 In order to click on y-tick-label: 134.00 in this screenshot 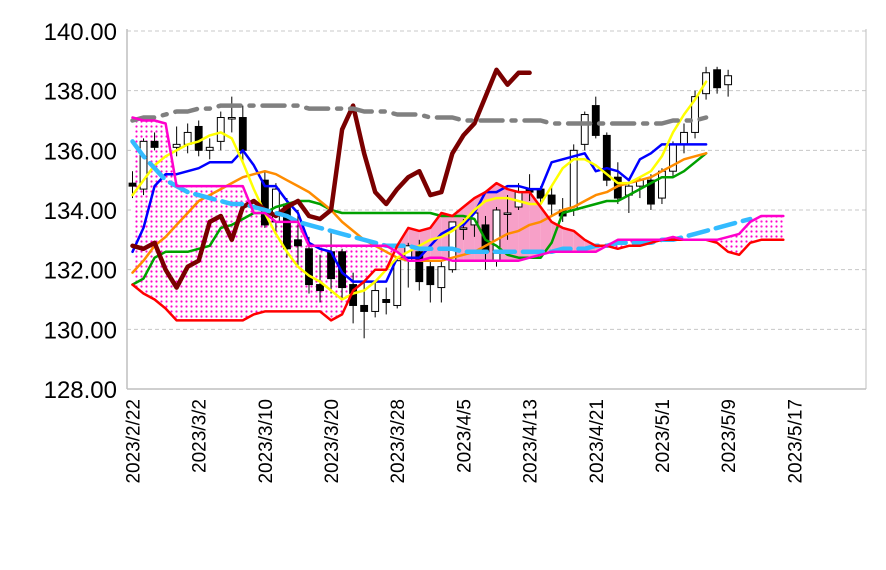, I will do `click(80, 211)`.